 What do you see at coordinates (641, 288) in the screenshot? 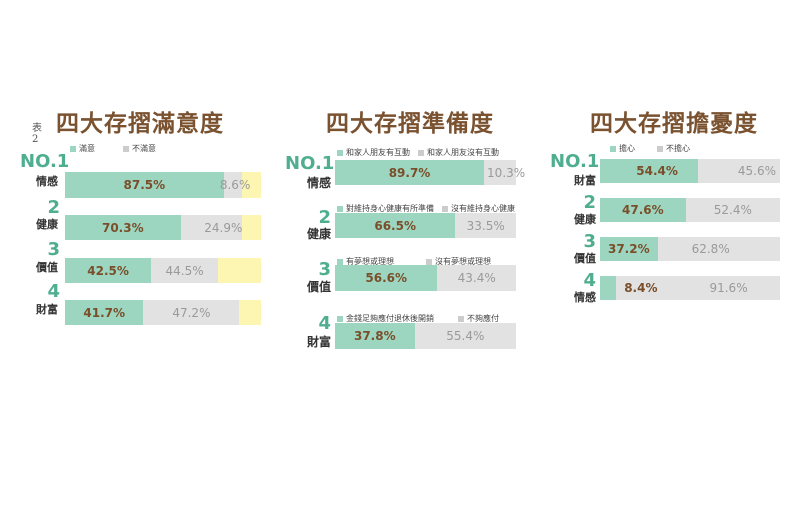
I see `positive-value-label: 8.4%` at bounding box center [641, 288].